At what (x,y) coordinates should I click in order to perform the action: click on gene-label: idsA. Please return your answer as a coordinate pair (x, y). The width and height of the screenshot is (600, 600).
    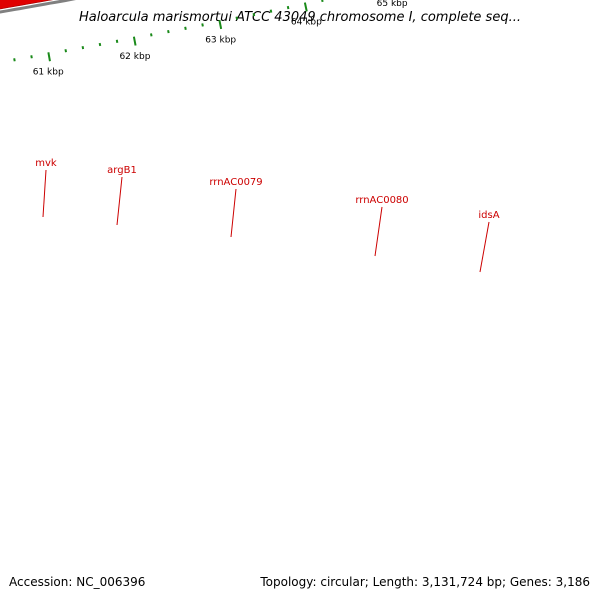
    Looking at the image, I should click on (488, 215).